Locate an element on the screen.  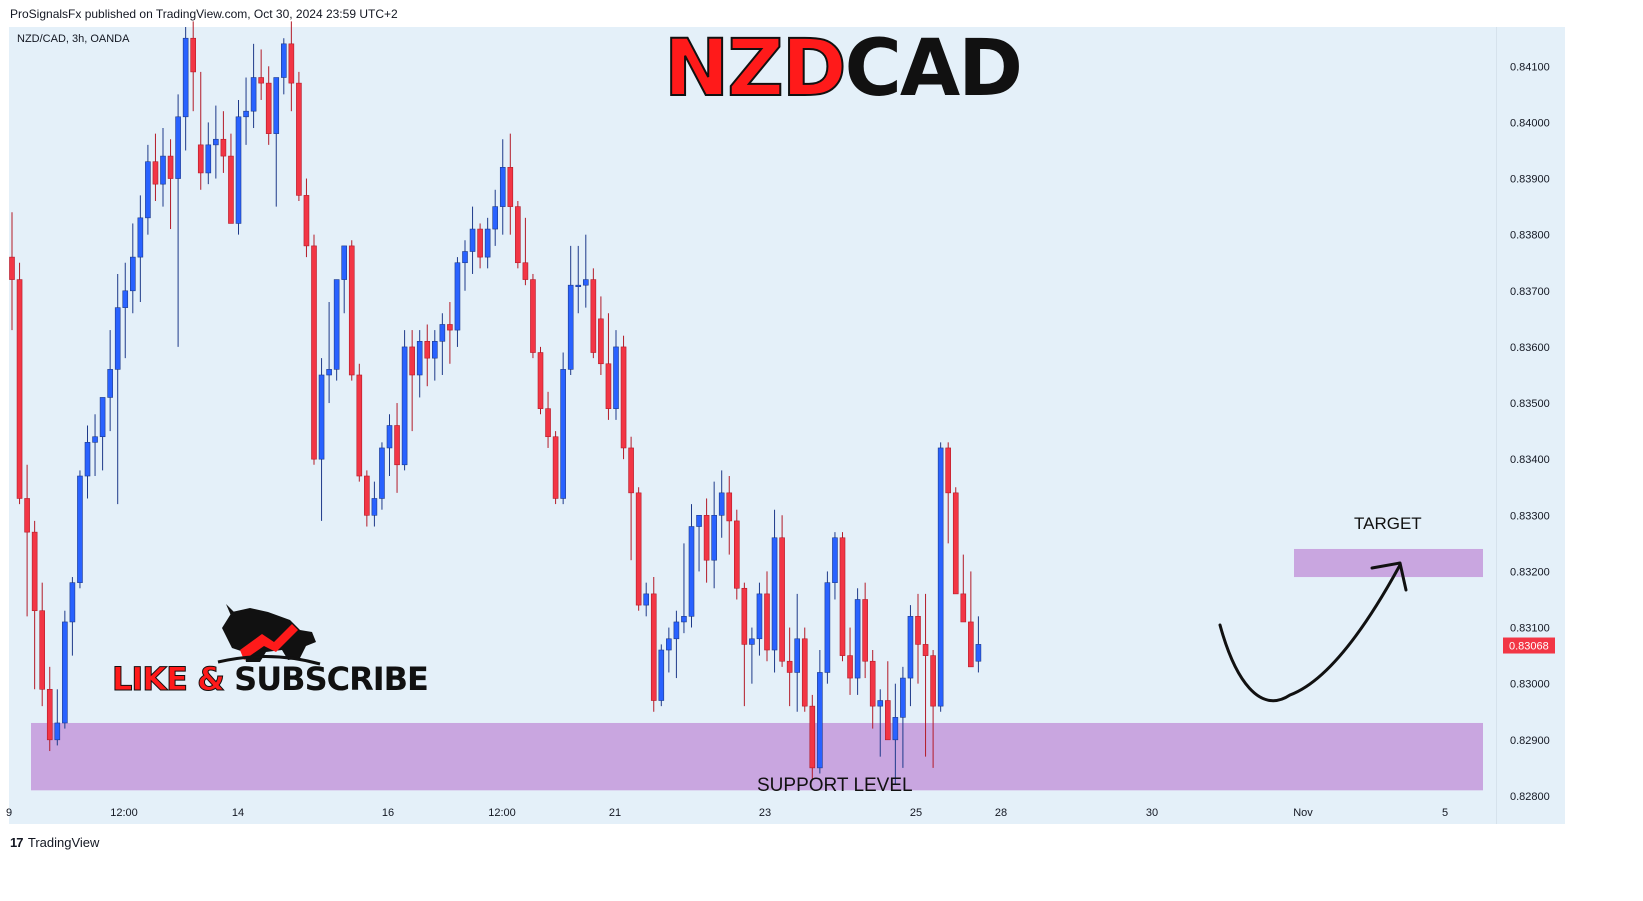
like-subscribe-banner: LIKE & SUBSCRIBE is located at coordinates (270, 679).